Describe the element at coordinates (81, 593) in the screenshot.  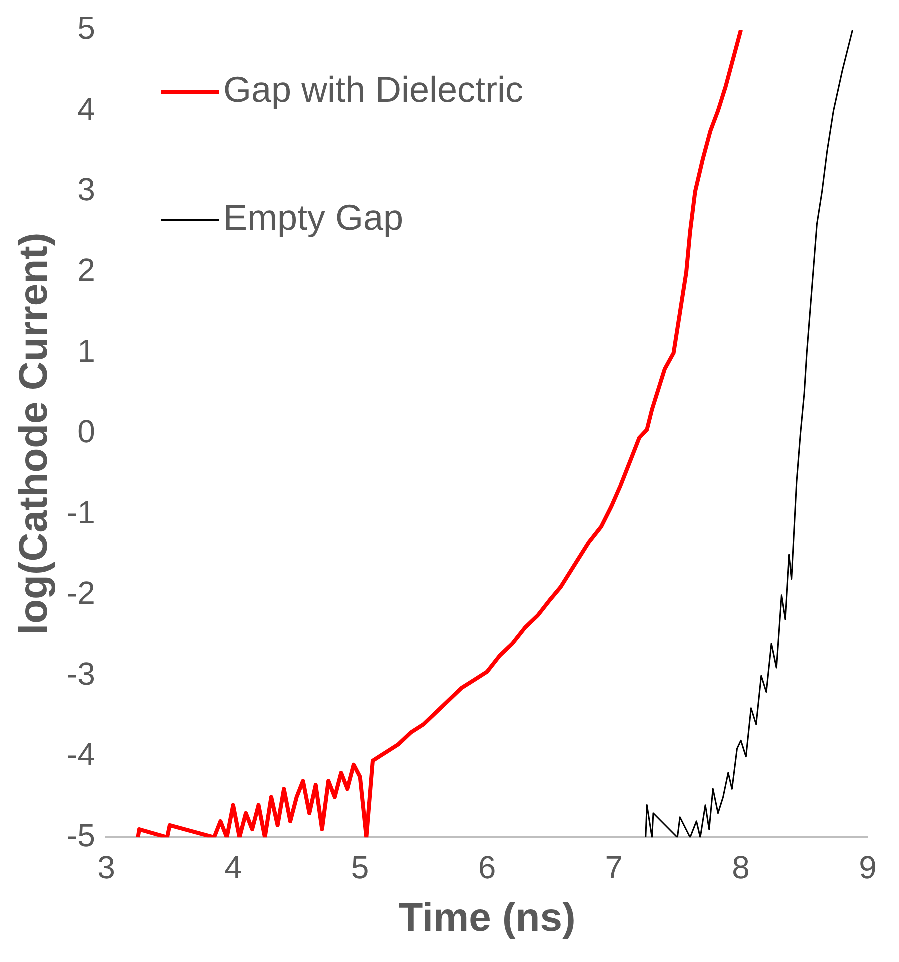
I see `y-tick-label: -2` at that location.